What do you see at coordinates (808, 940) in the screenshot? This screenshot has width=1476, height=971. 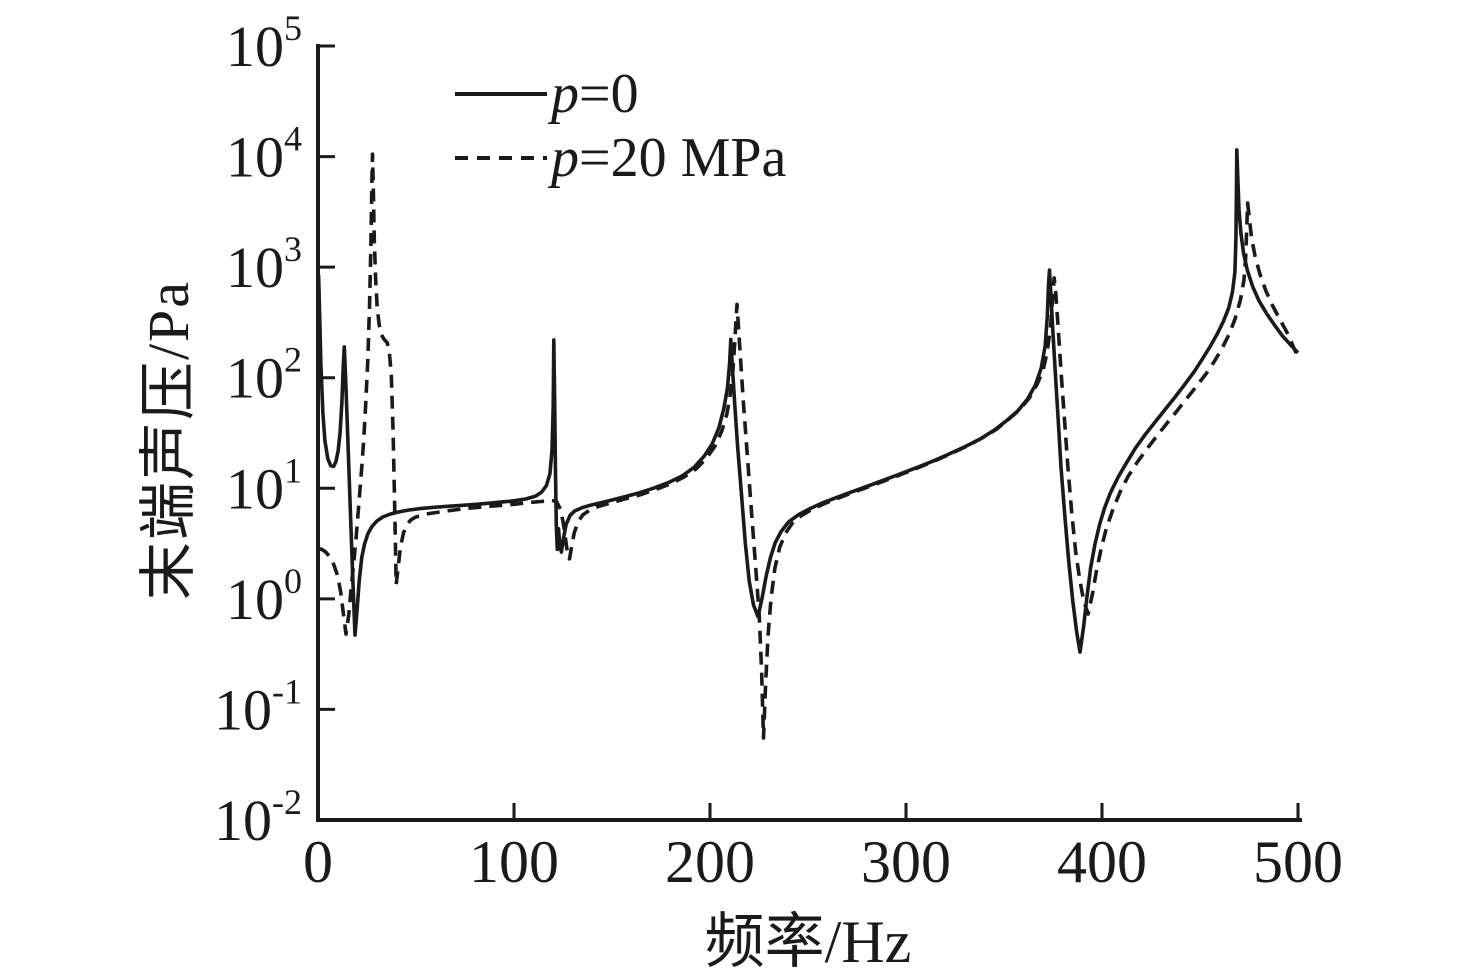 I see `x-axis-title: 频率/Hz` at bounding box center [808, 940].